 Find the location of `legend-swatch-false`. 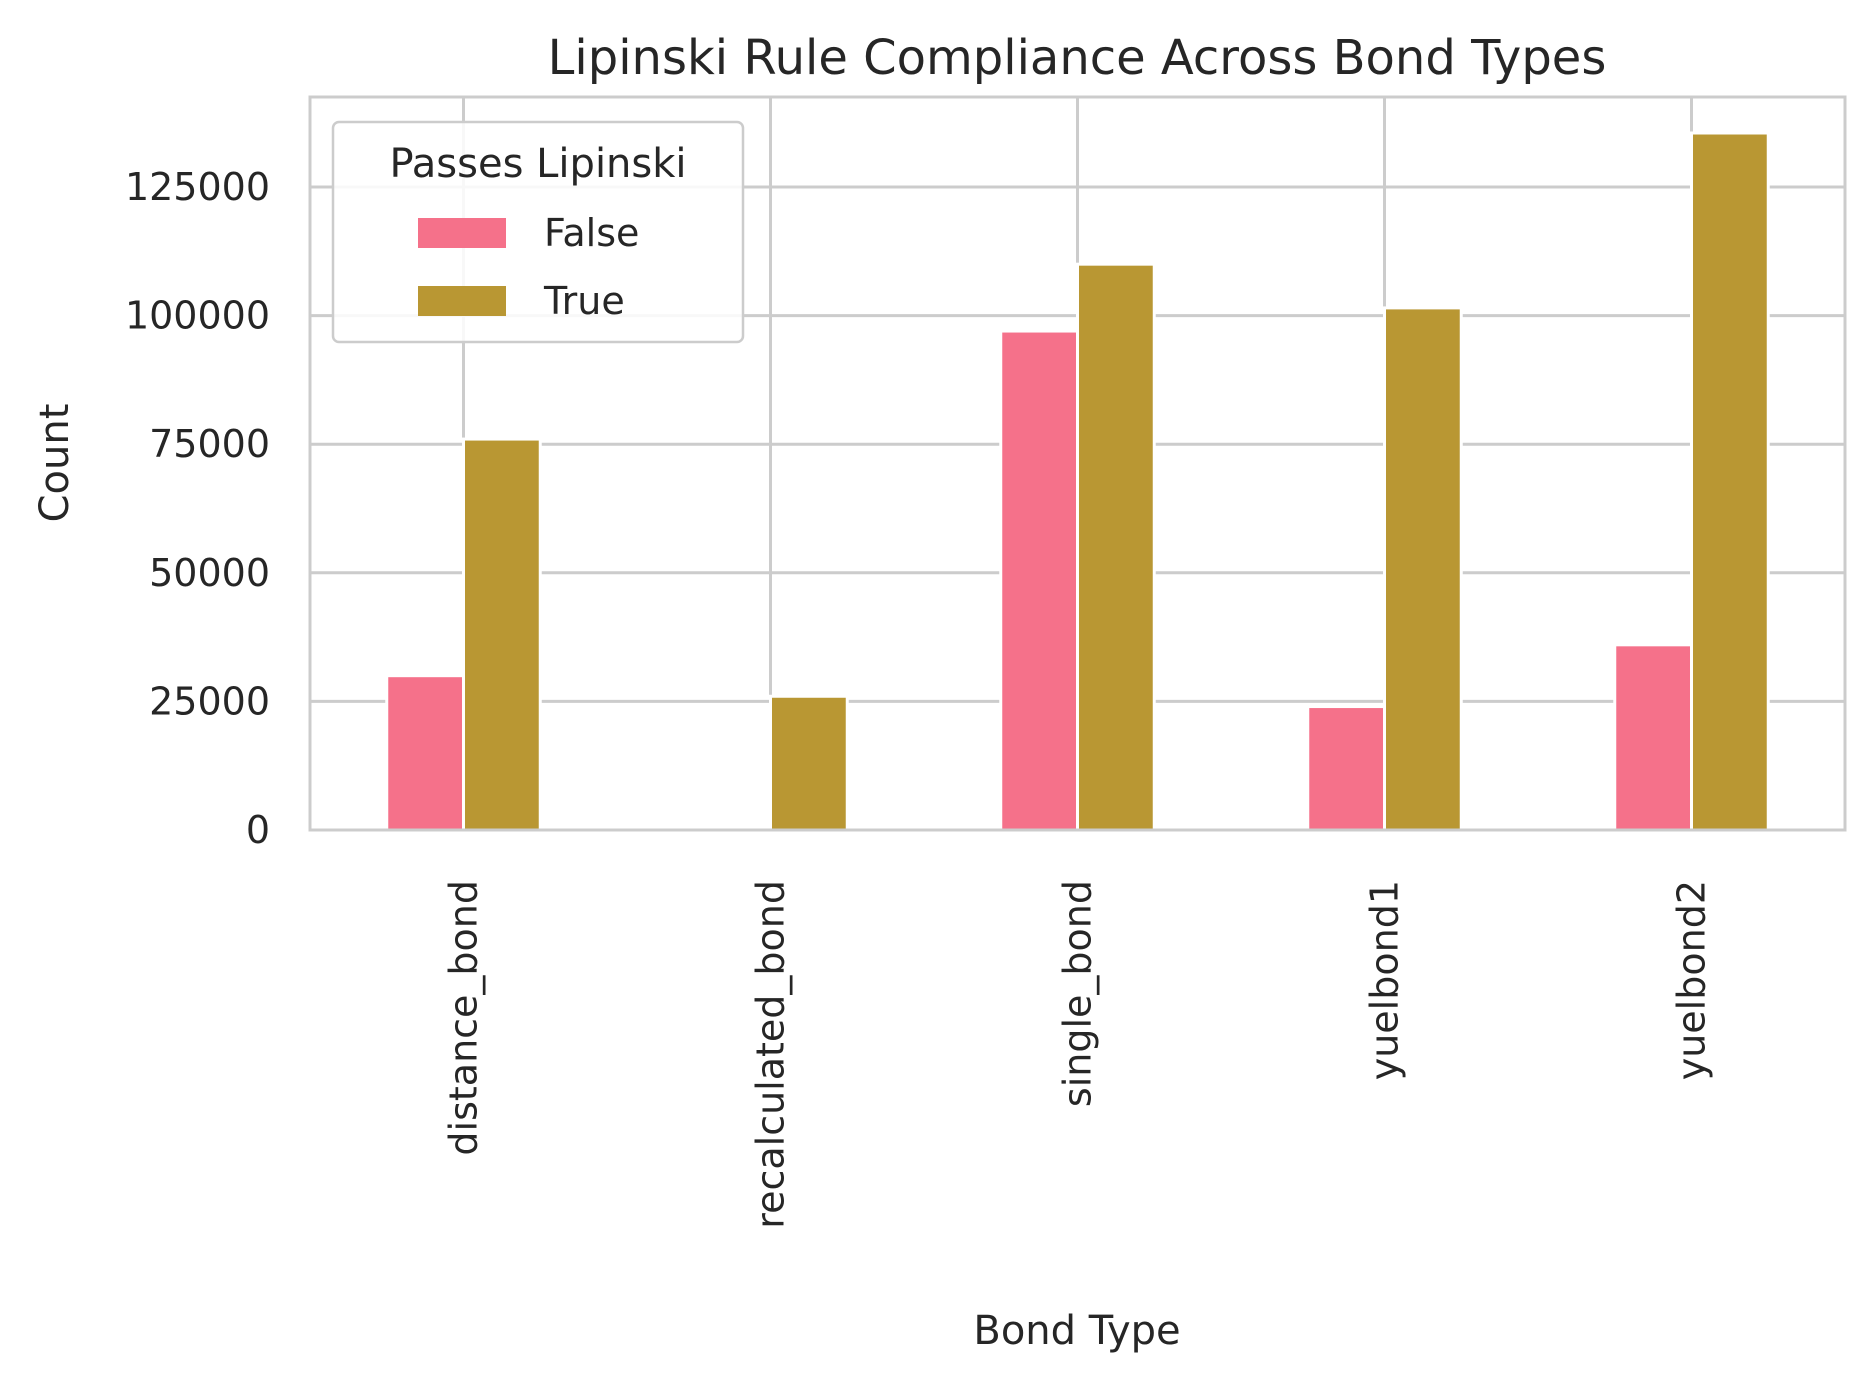

legend-swatch-false is located at coordinates (462, 233).